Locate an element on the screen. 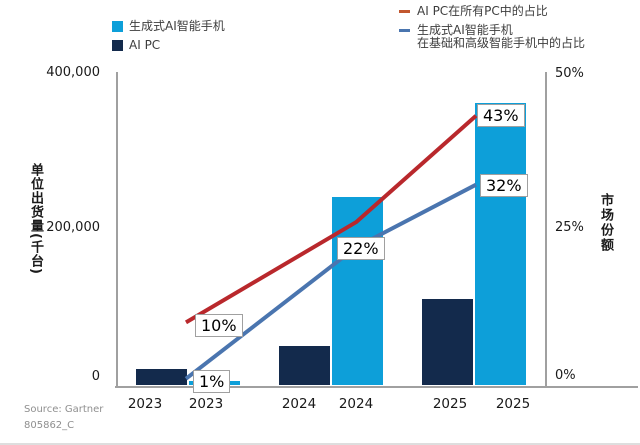  x-tick-4: 2025 is located at coordinates (450, 404).